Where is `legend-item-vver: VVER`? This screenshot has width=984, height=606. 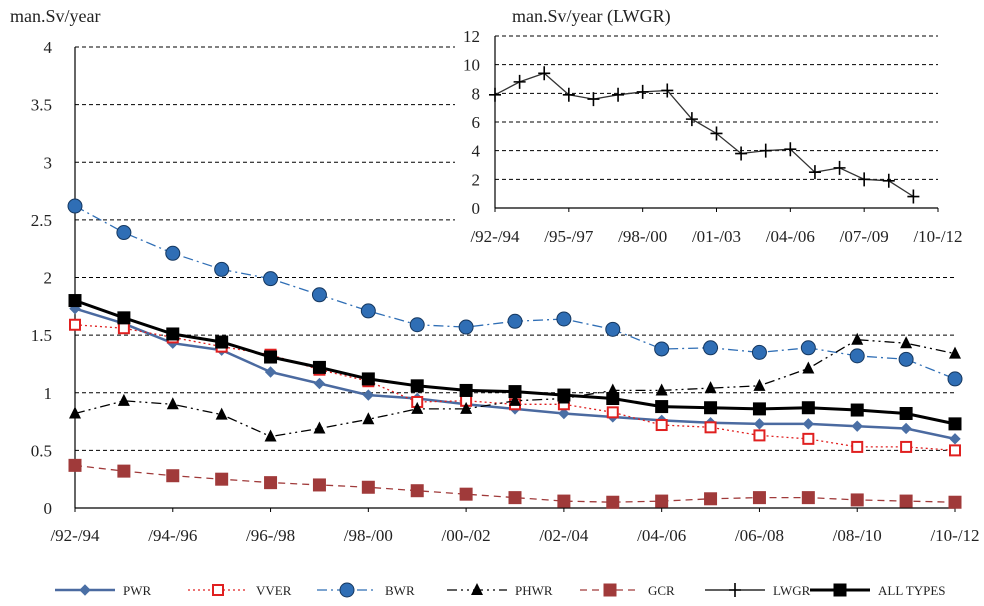
legend-item-vver: VVER is located at coordinates (240, 590).